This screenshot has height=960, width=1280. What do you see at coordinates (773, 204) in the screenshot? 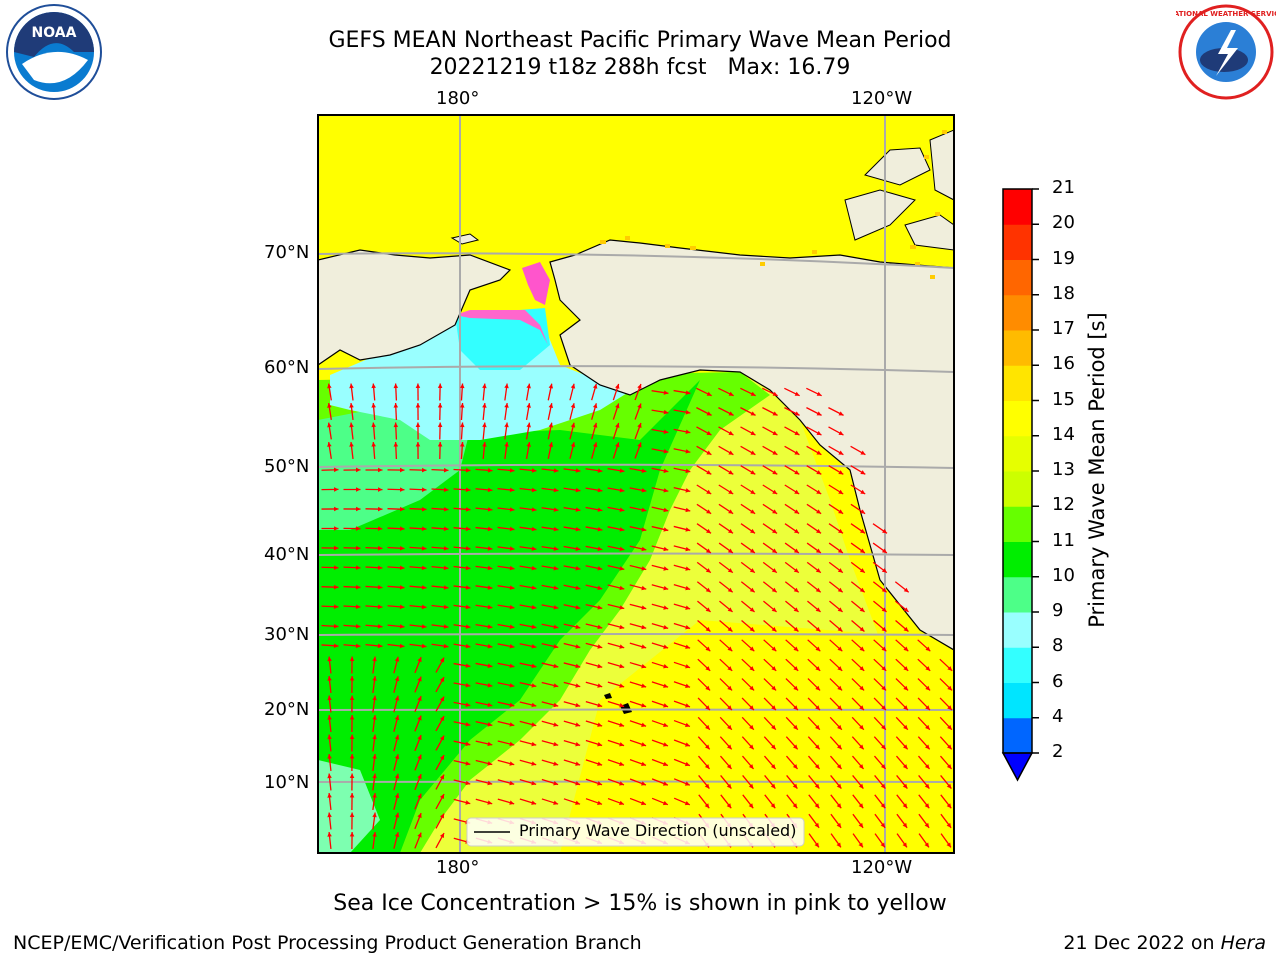
I see `sea-ice-specks` at bounding box center [773, 204].